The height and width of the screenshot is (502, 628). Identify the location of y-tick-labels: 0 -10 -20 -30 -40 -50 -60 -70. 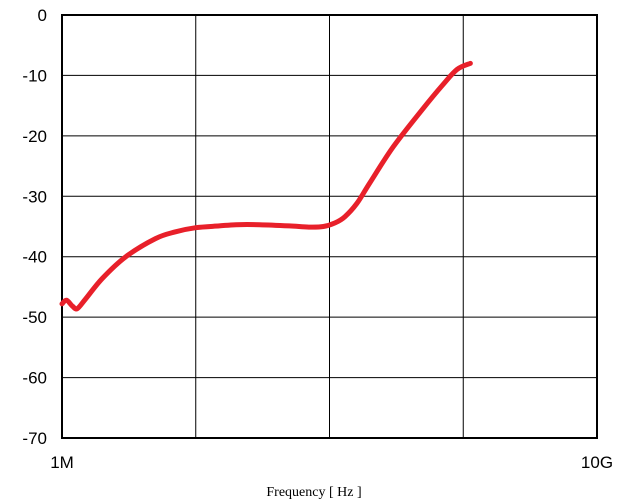
(34, 227).